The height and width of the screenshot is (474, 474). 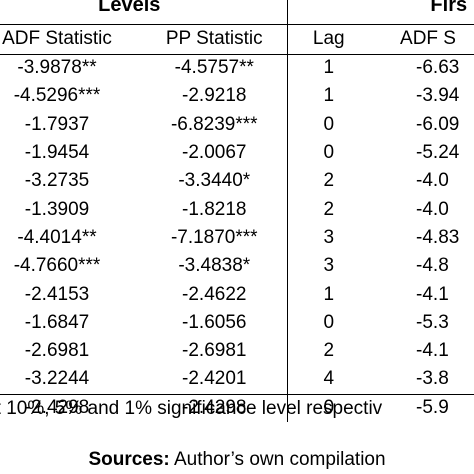 What do you see at coordinates (214, 407) in the screenshot?
I see `cell-pp-levels-value: -2.4298` at bounding box center [214, 407].